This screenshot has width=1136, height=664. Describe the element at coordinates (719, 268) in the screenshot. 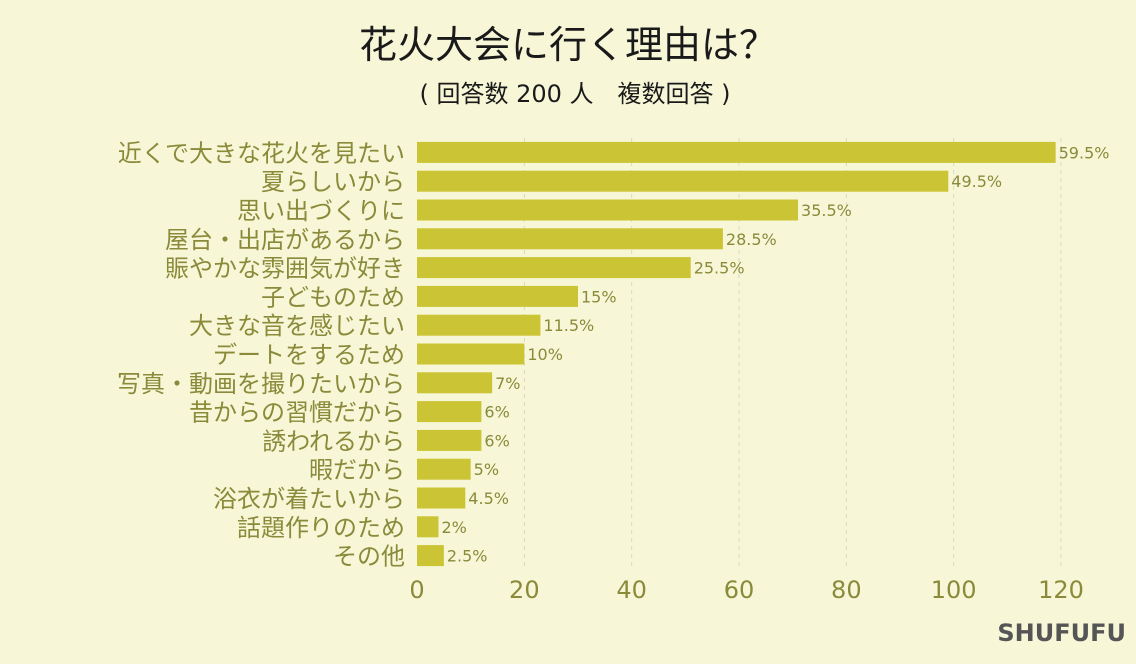

I see `value-label: 25.5%` at that location.